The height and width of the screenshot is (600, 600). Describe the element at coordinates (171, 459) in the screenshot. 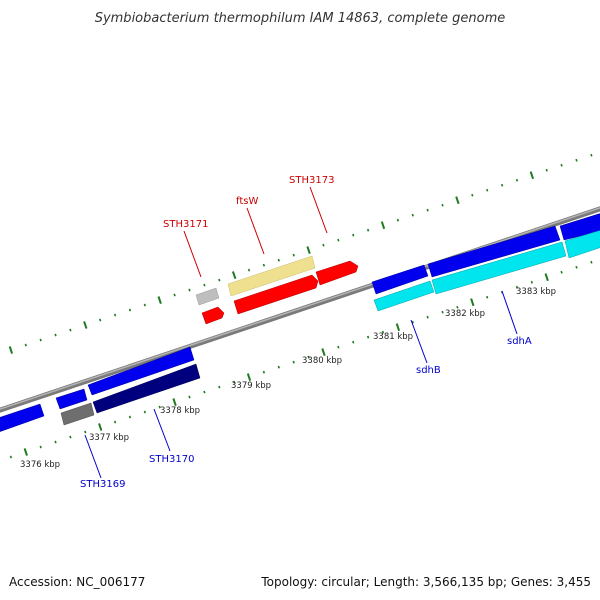

I see `label-sth3170: STH3170` at that location.